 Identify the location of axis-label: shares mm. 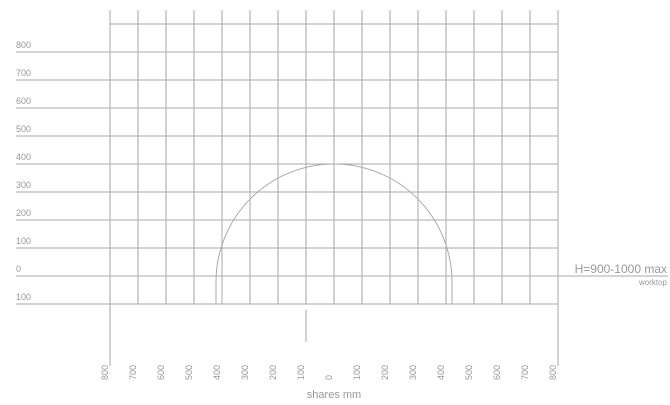
(334, 395).